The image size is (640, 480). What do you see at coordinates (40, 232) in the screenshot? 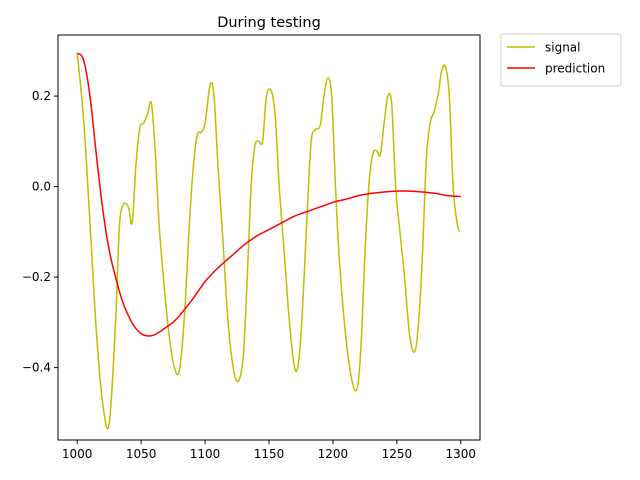
I see `y-axis: −0.4 −0.2 0.0 0.2` at bounding box center [40, 232].